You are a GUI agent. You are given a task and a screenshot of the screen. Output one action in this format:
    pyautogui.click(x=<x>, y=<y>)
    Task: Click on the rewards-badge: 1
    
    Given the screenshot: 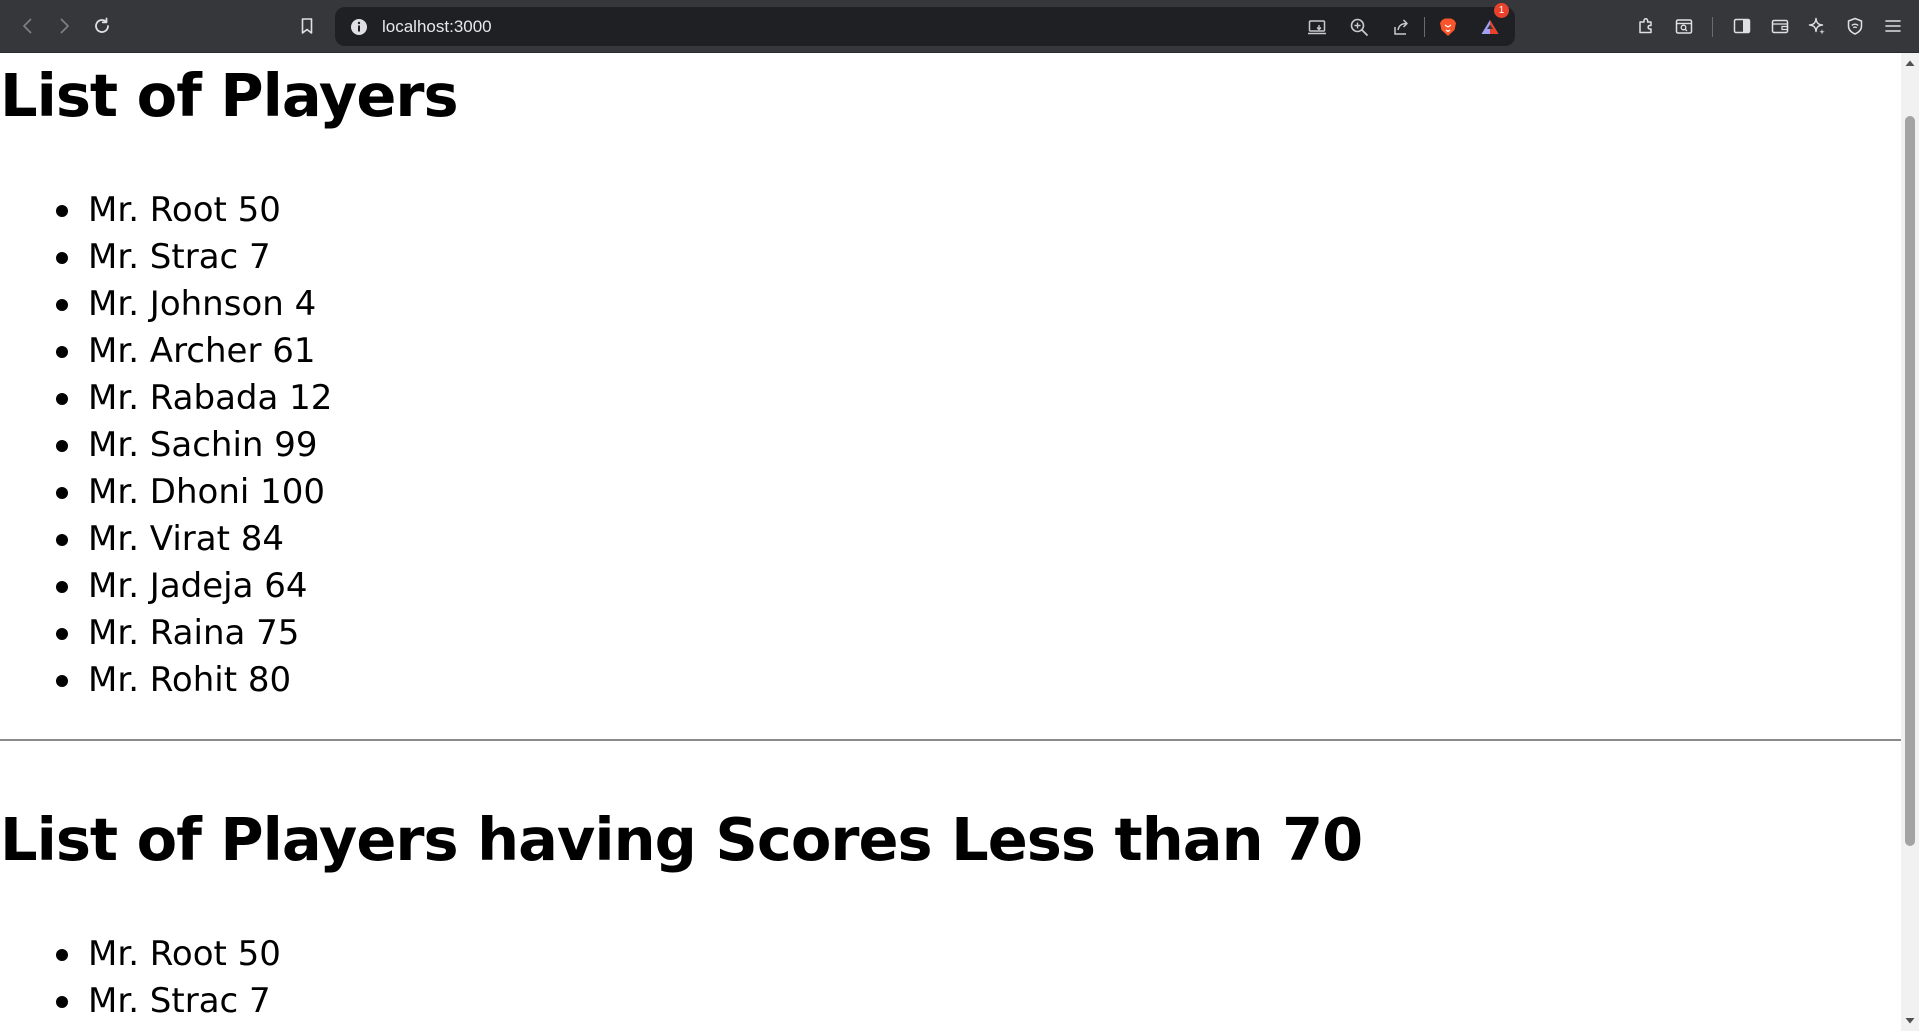 What is the action you would take?
    pyautogui.click(x=1501, y=10)
    